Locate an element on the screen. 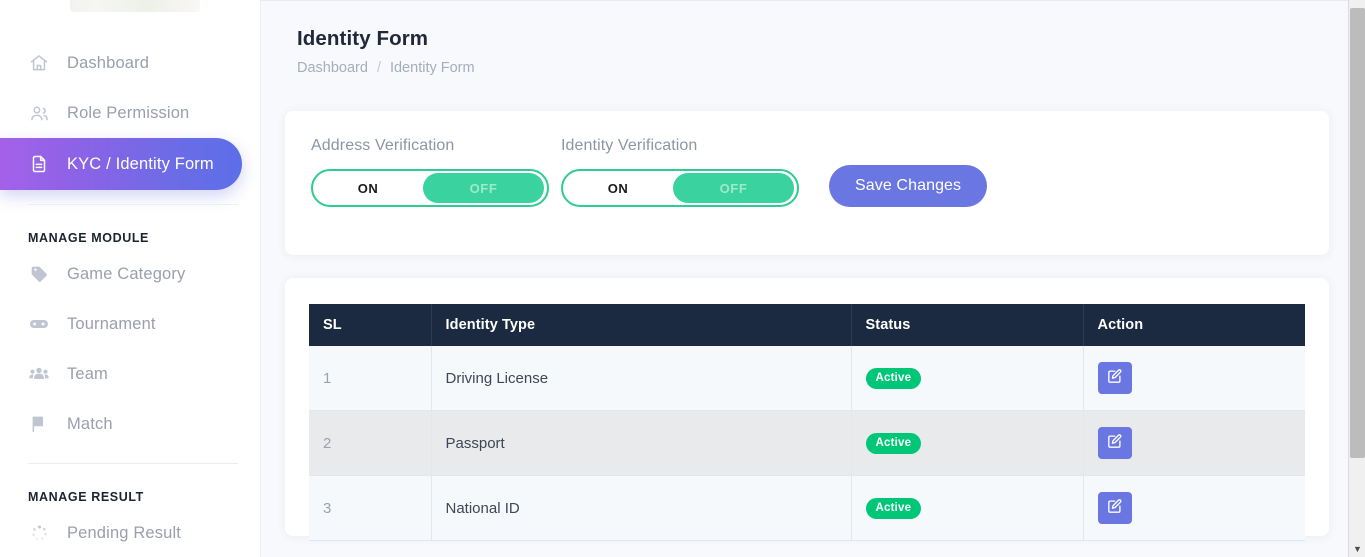 Image resolution: width=1365 pixels, height=557 pixels. sidebar-item-role-permission: Role Permission is located at coordinates (130, 113).